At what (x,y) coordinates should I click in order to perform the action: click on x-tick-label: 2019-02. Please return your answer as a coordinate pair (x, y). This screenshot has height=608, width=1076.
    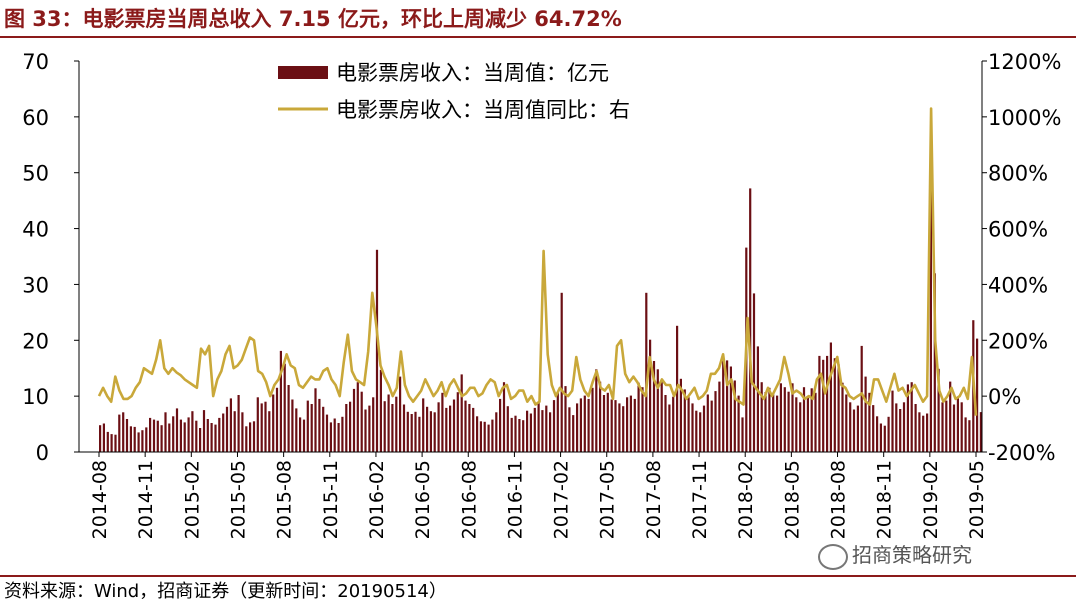
    Looking at the image, I should click on (931, 499).